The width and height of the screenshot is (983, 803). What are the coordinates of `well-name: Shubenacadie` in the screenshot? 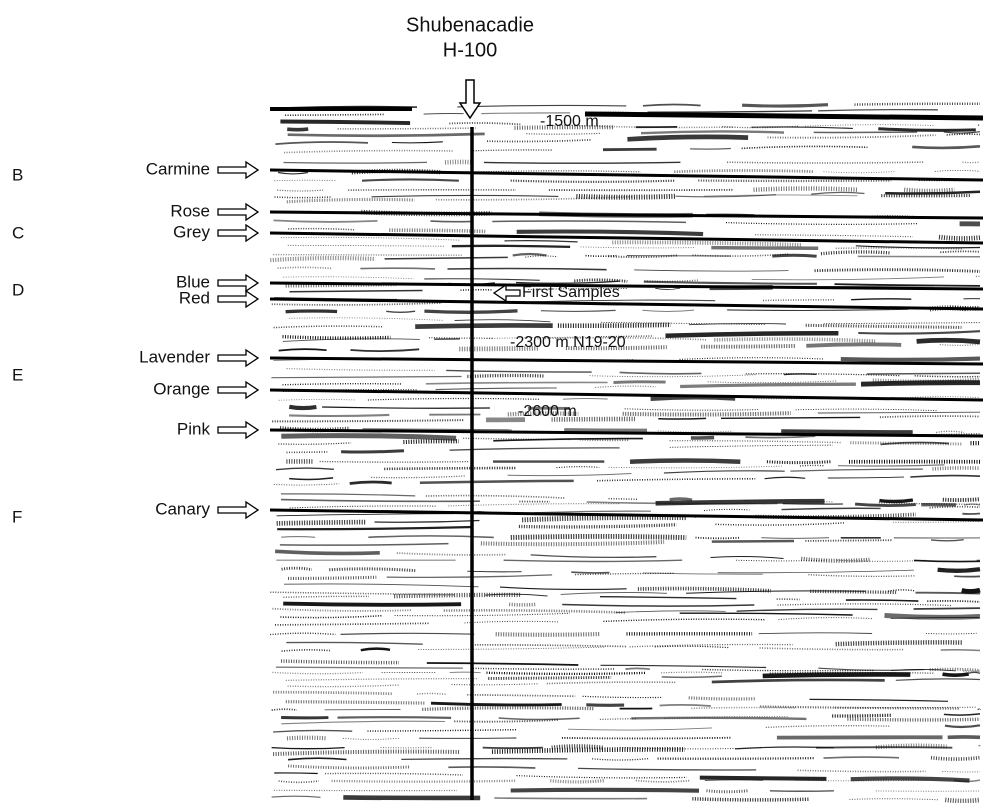 It's located at (470, 25).